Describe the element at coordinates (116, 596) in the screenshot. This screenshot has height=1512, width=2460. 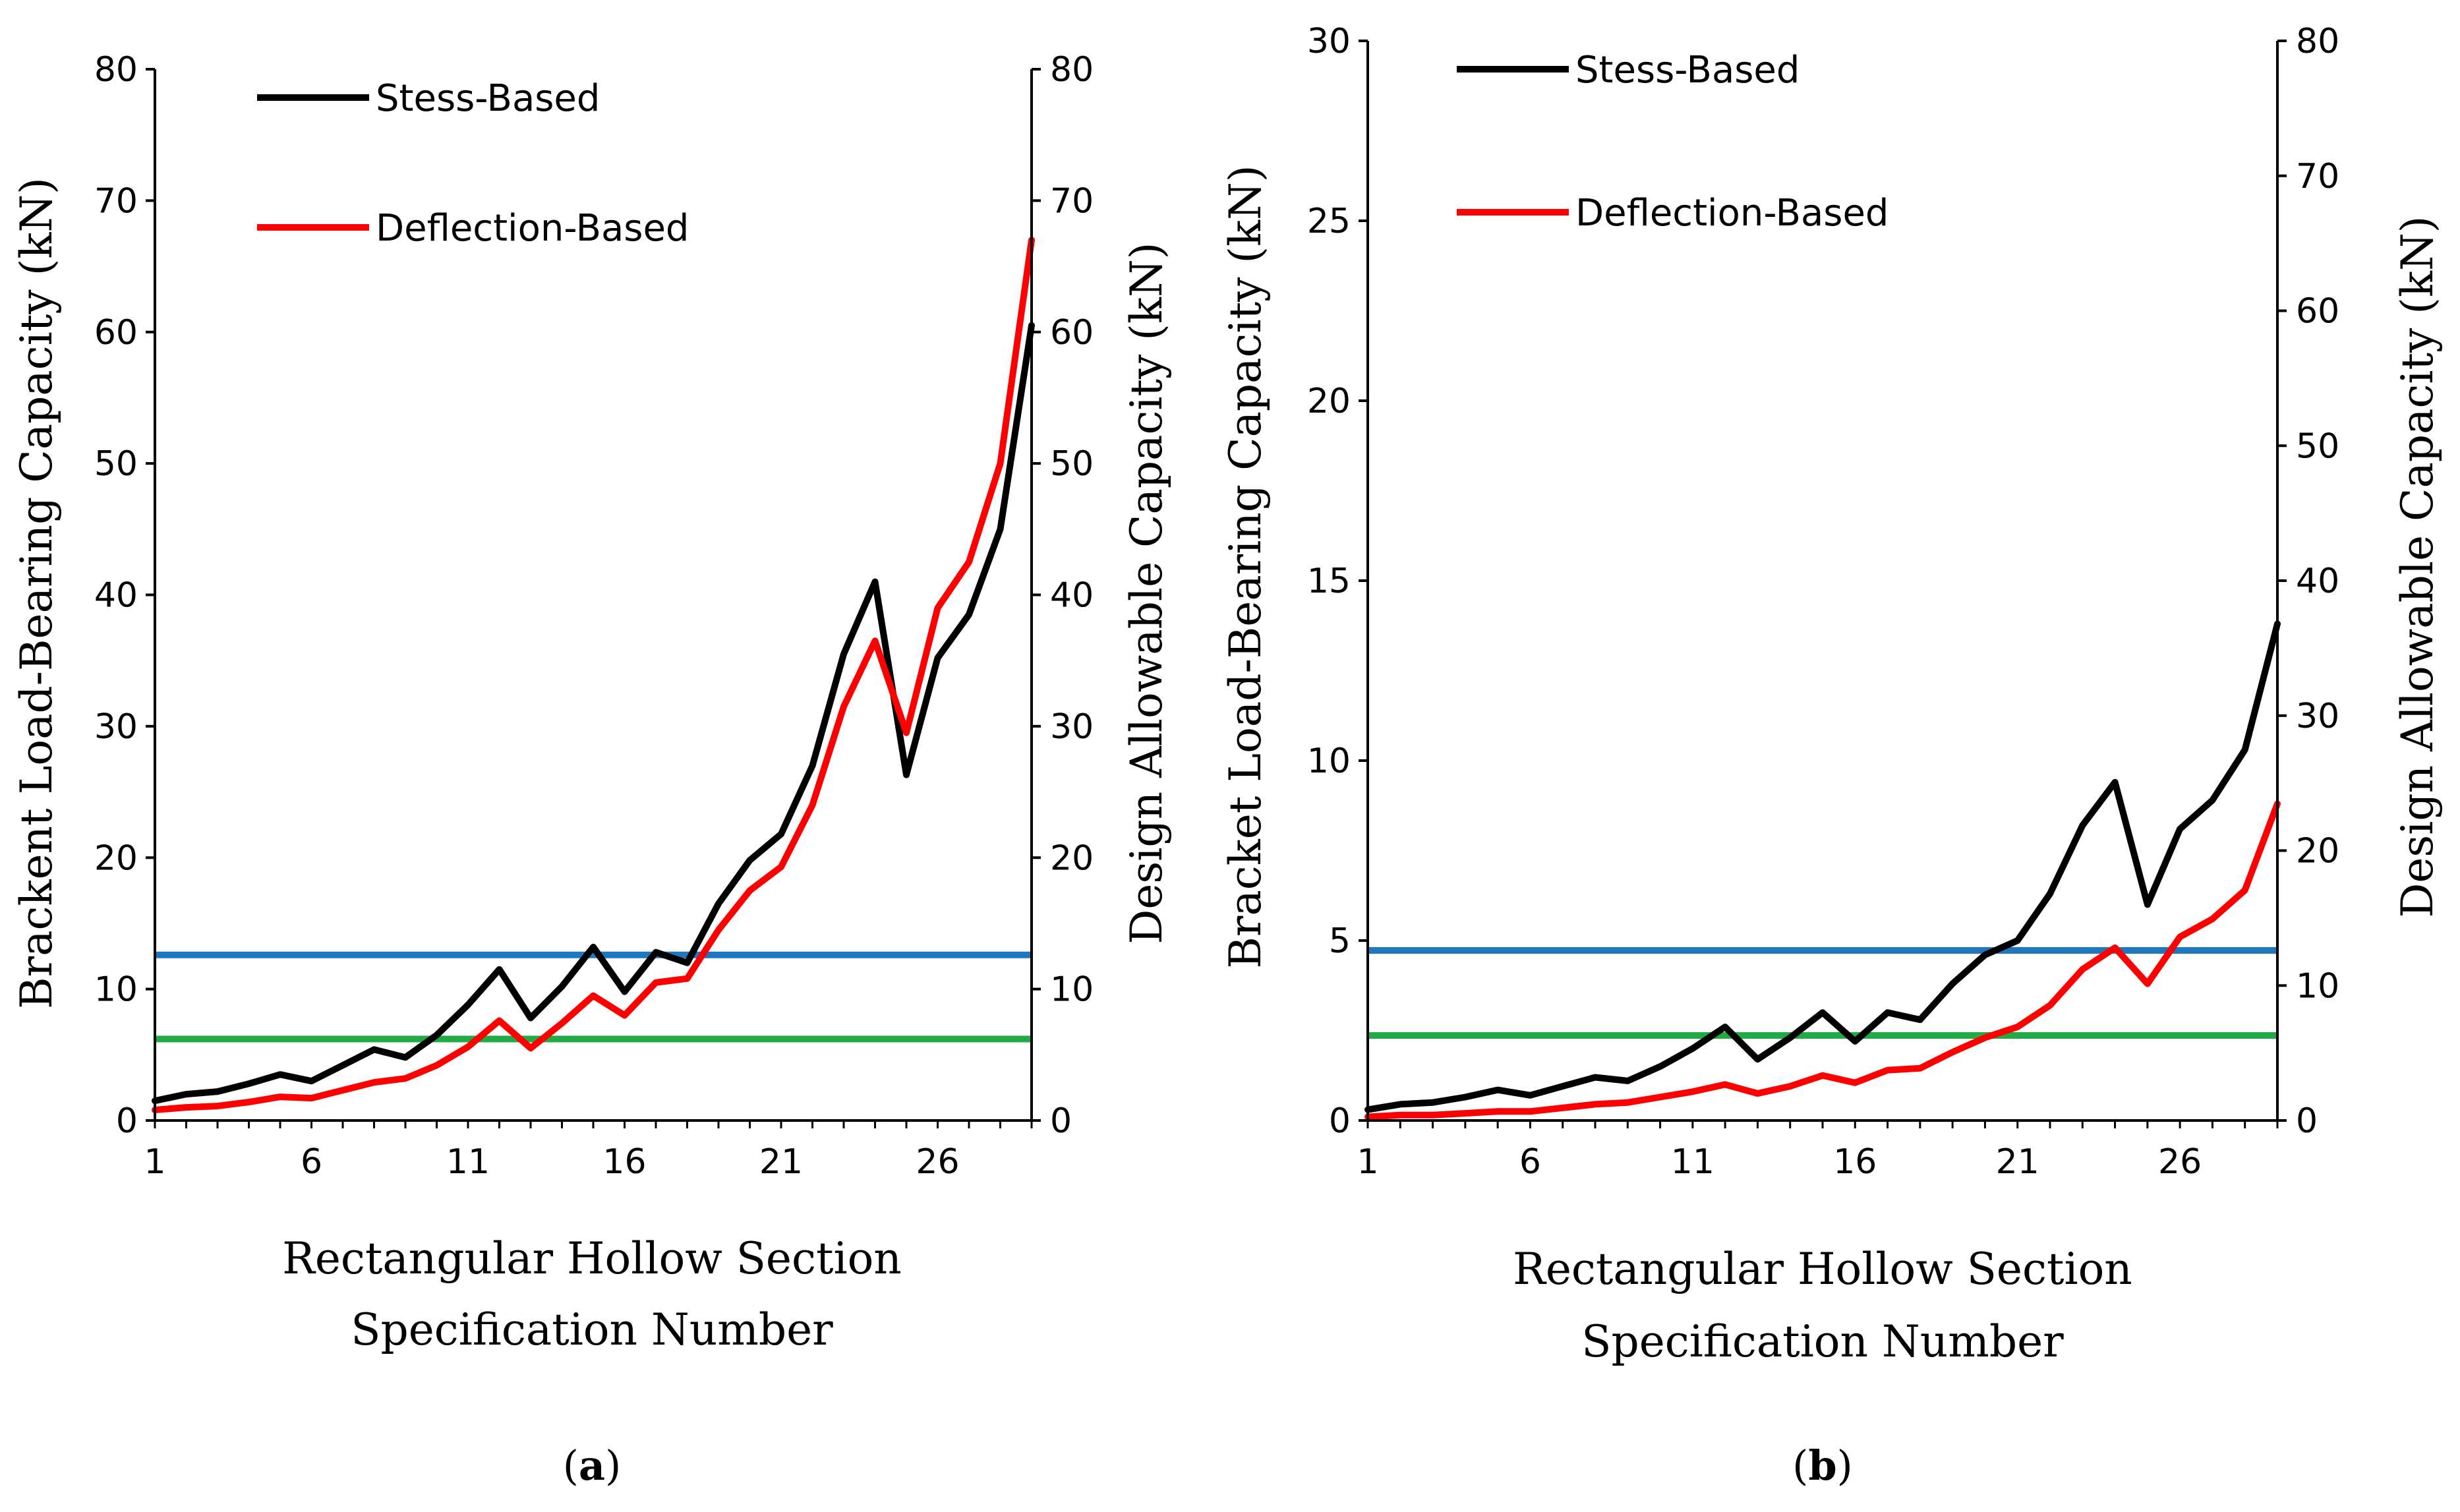
I see `y-tick-label: 40` at that location.